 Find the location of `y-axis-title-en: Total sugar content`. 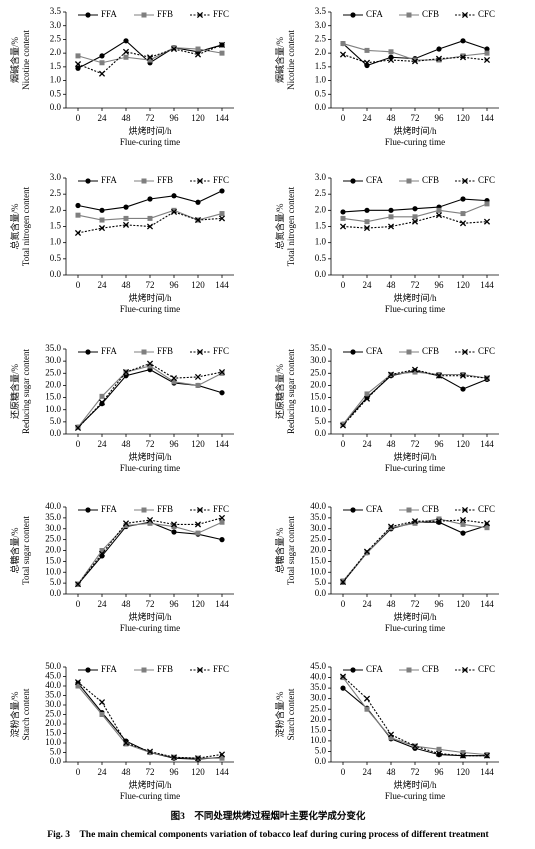

y-axis-title-en: Total sugar content is located at coordinates (291, 550).